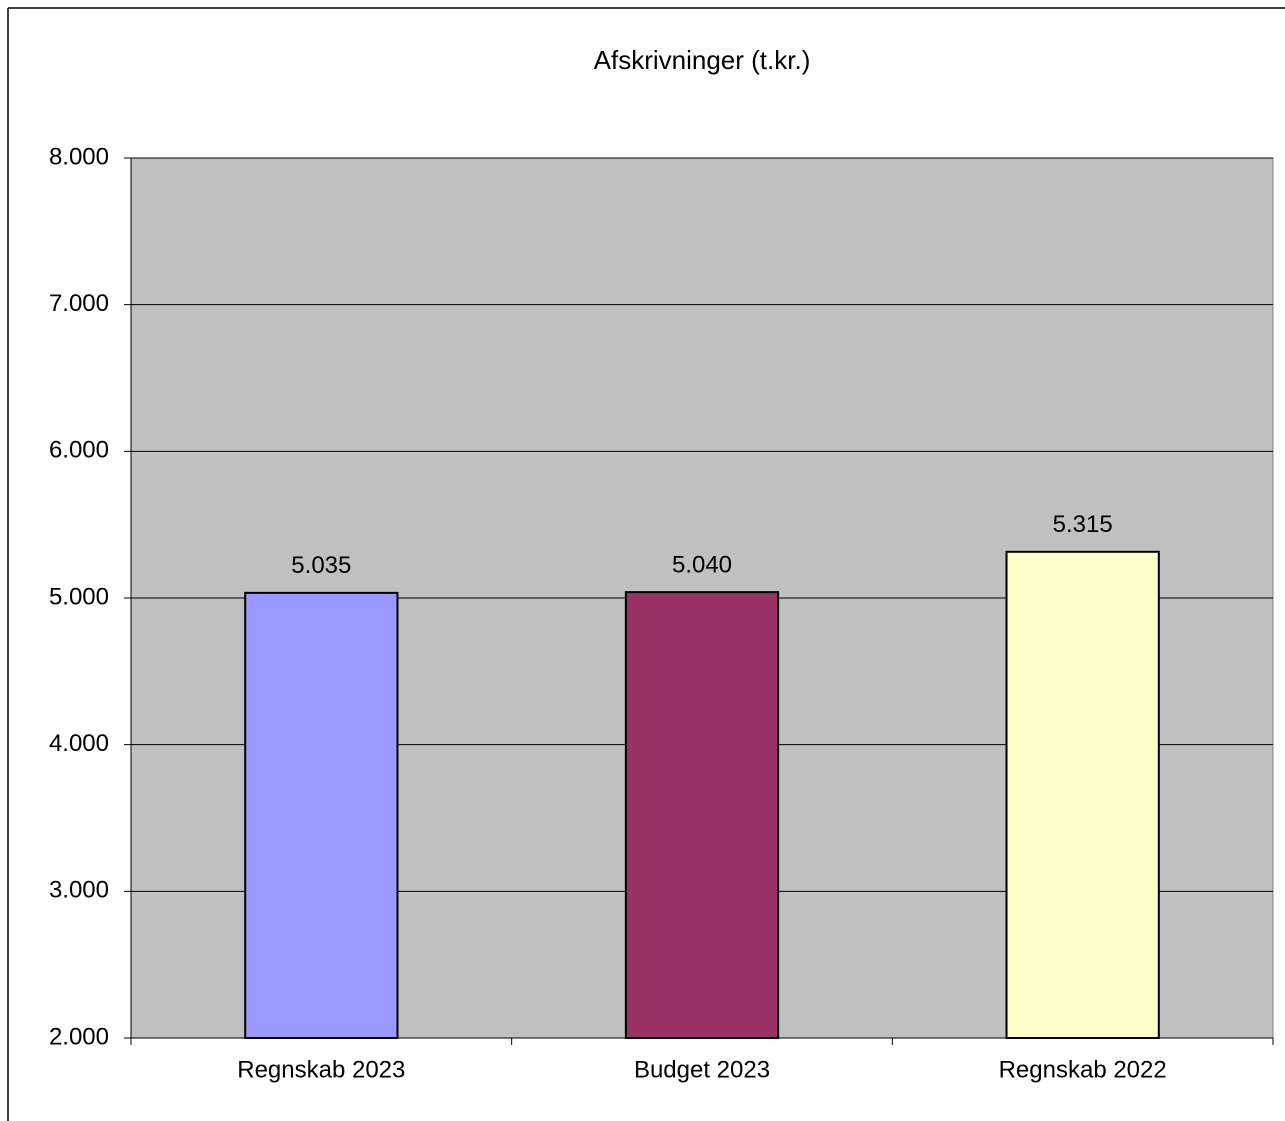  Describe the element at coordinates (702, 1069) in the screenshot. I see `x-tick-label: Budget 2023` at that location.